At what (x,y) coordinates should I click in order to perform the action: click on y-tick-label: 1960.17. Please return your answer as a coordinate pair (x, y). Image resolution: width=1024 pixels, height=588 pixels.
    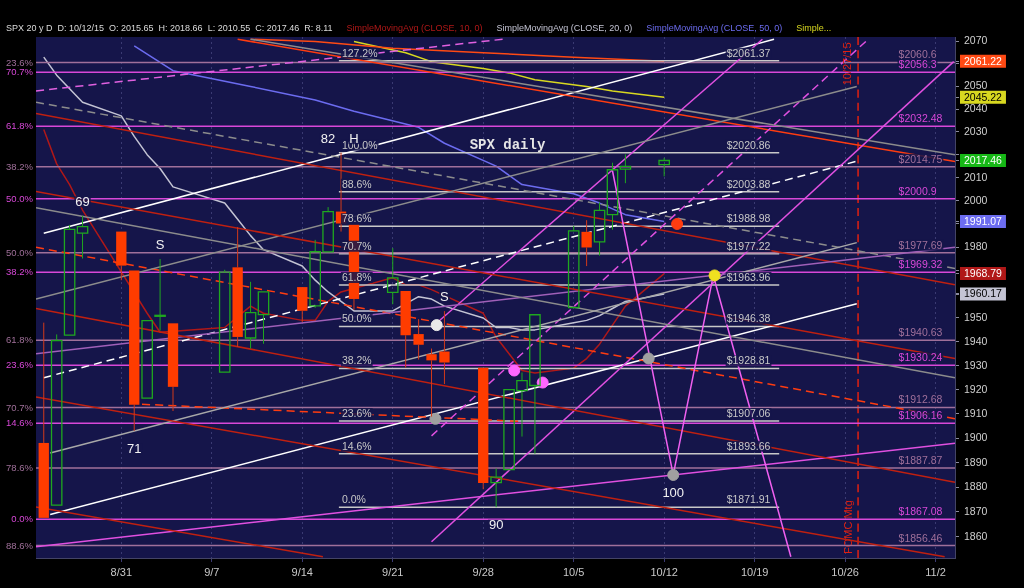
    Looking at the image, I should click on (983, 293).